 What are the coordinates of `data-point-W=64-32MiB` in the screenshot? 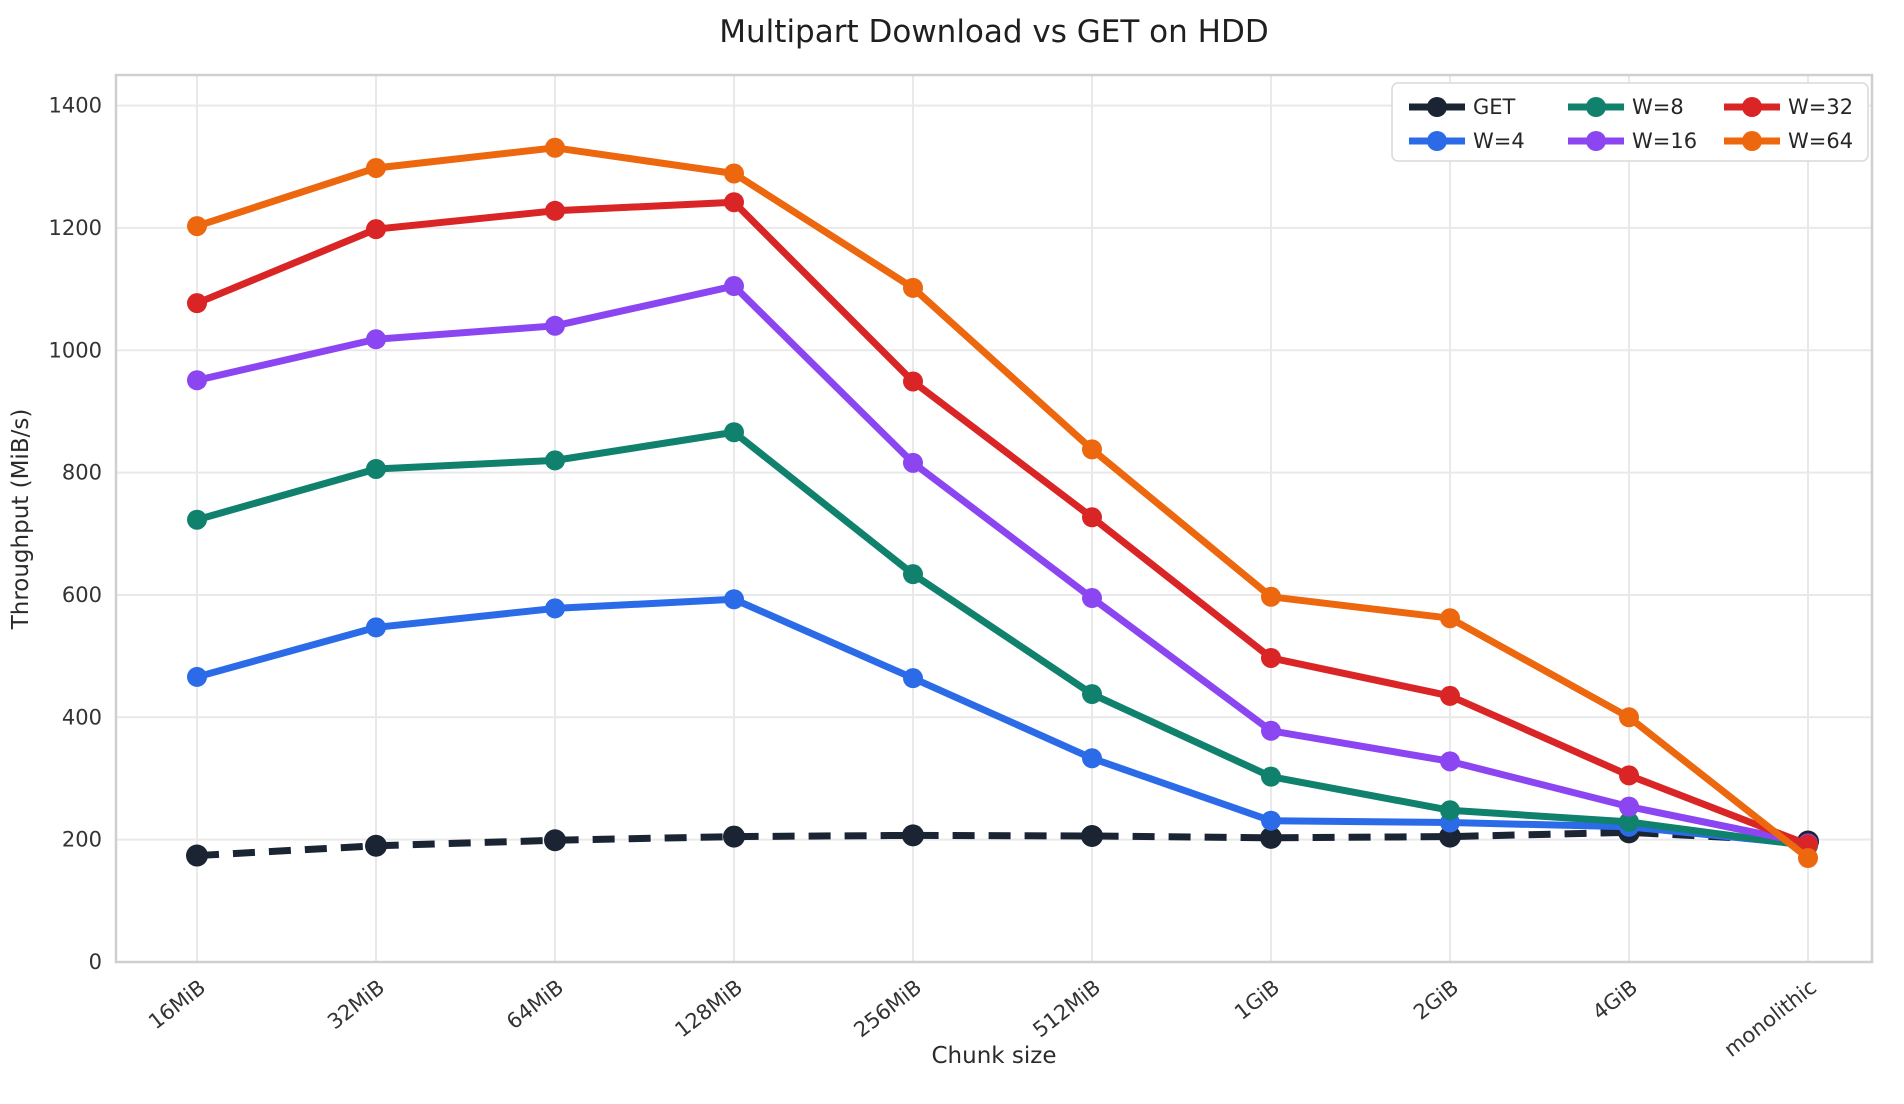 It's located at (376, 167).